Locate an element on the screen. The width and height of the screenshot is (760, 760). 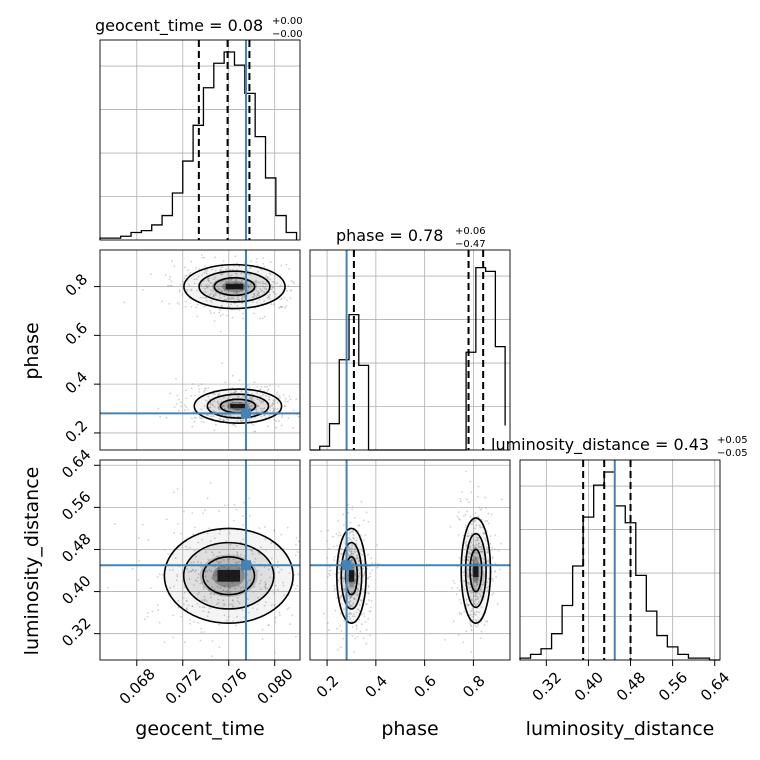
histogram-geocent_time is located at coordinates (198, 145).